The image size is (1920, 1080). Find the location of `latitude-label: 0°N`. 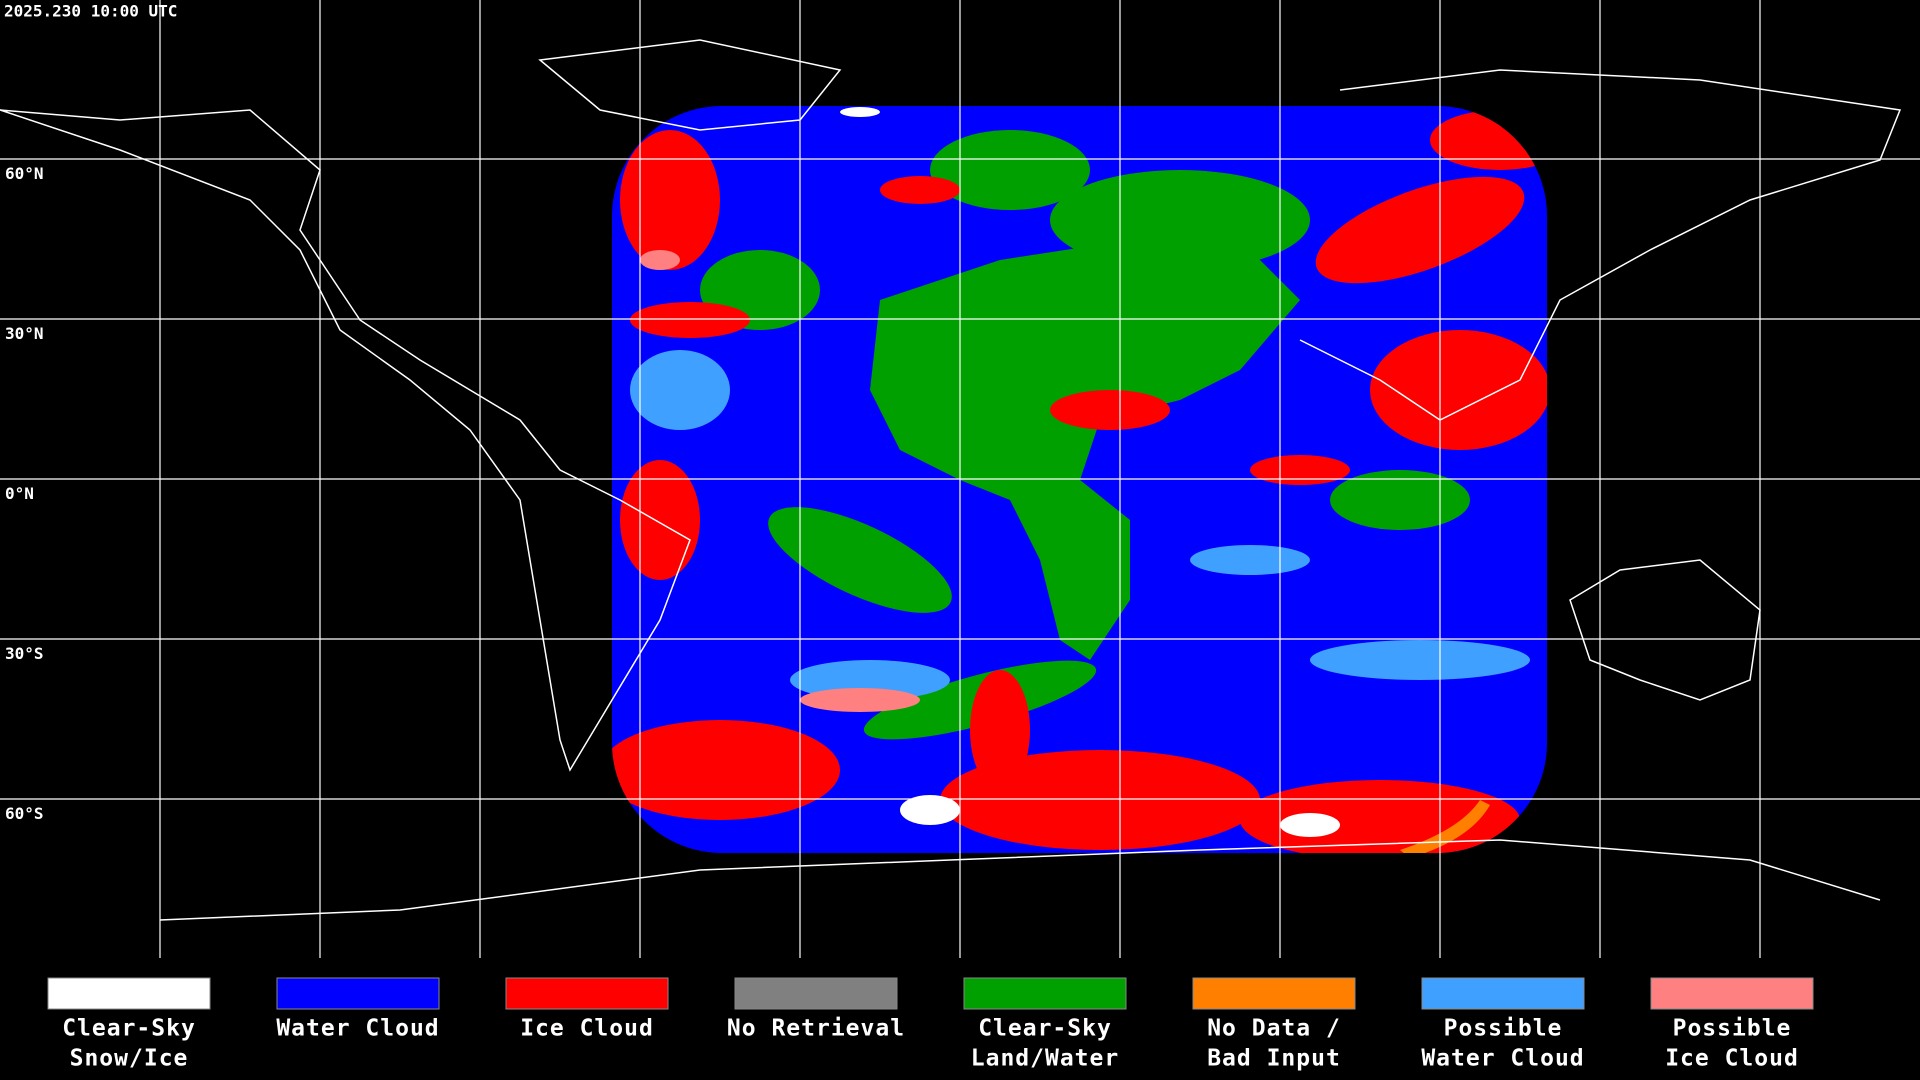

latitude-label: 0°N is located at coordinates (19, 493).